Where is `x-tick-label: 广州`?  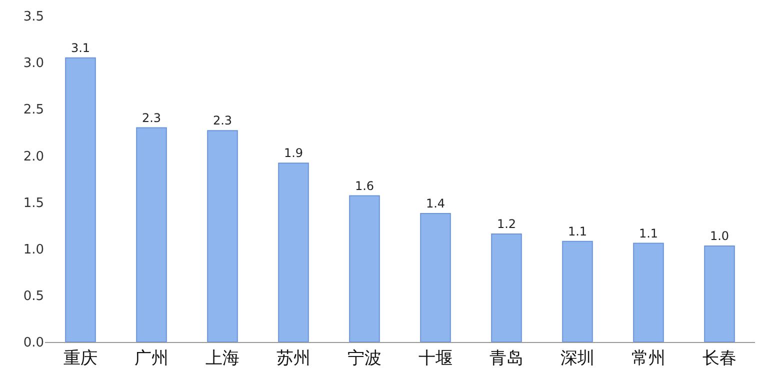 x-tick-label: 广州 is located at coordinates (151, 358).